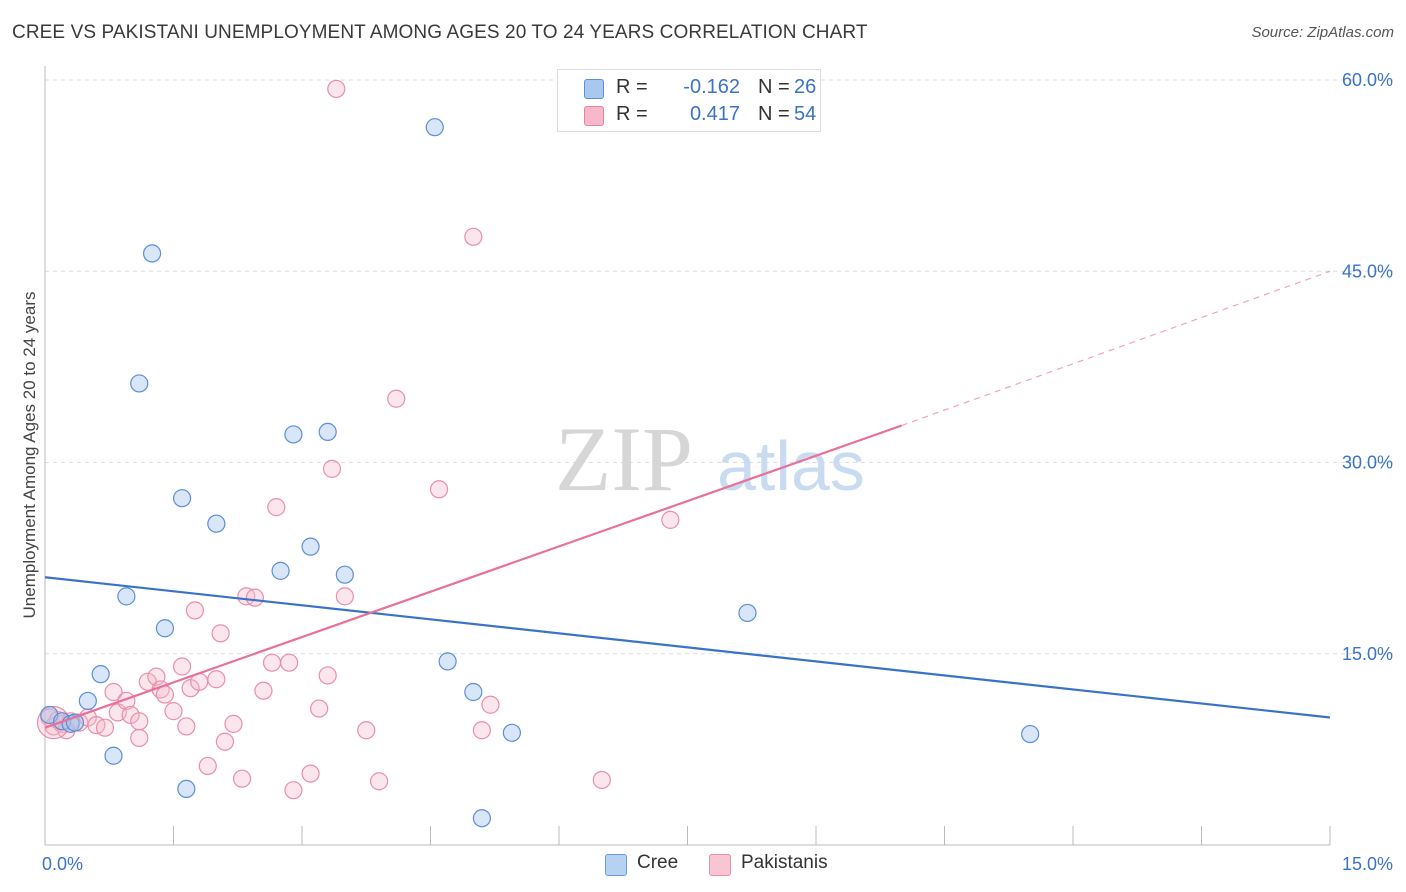 The height and width of the screenshot is (892, 1406). Describe the element at coordinates (689, 100) in the screenshot. I see `correlation-legend: R = -0.162 N = 26 R = 0.417 N = 54` at that location.